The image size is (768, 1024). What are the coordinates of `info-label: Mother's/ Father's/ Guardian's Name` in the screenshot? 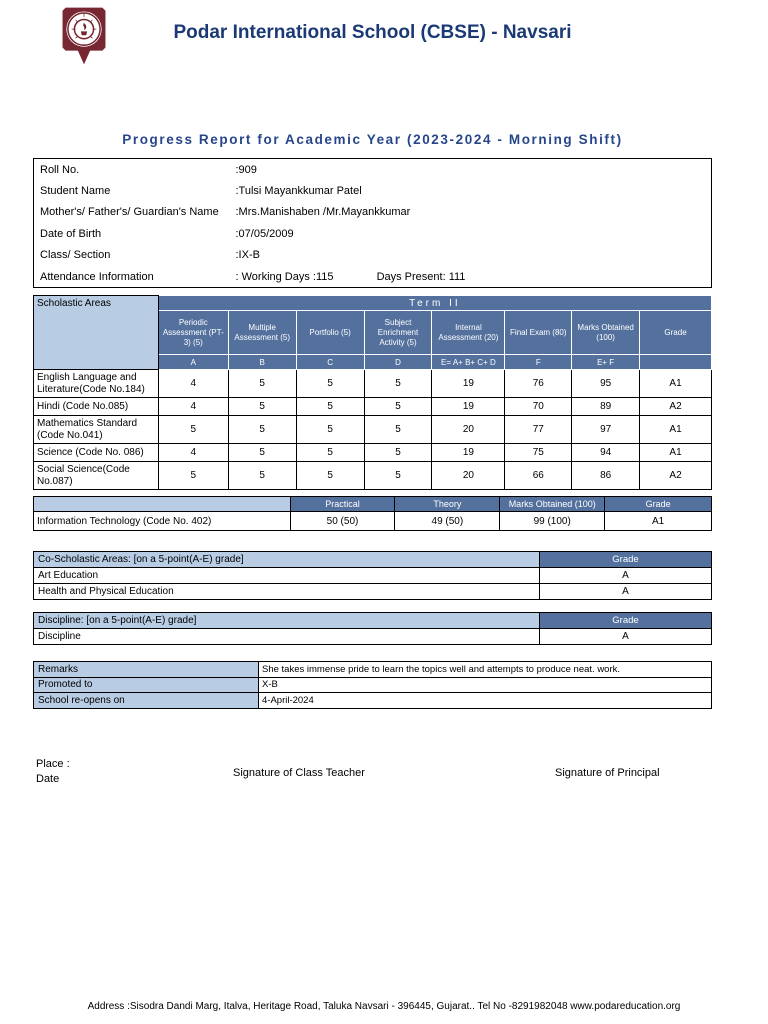 It's located at (129, 212).